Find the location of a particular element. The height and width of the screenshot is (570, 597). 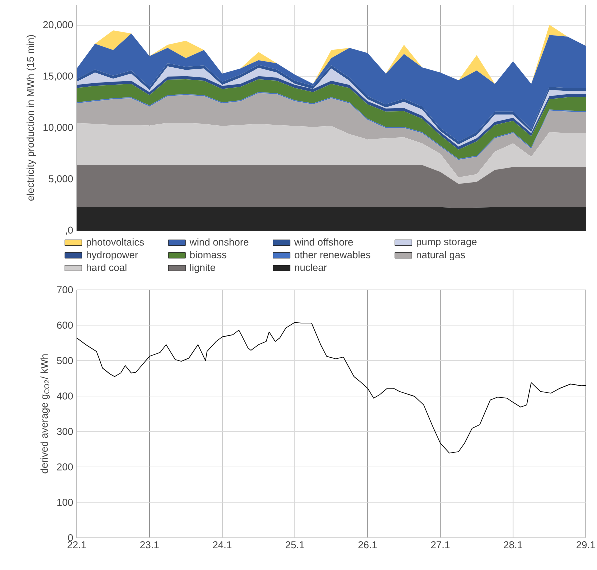

y-tick-label: 200 is located at coordinates (65, 467).